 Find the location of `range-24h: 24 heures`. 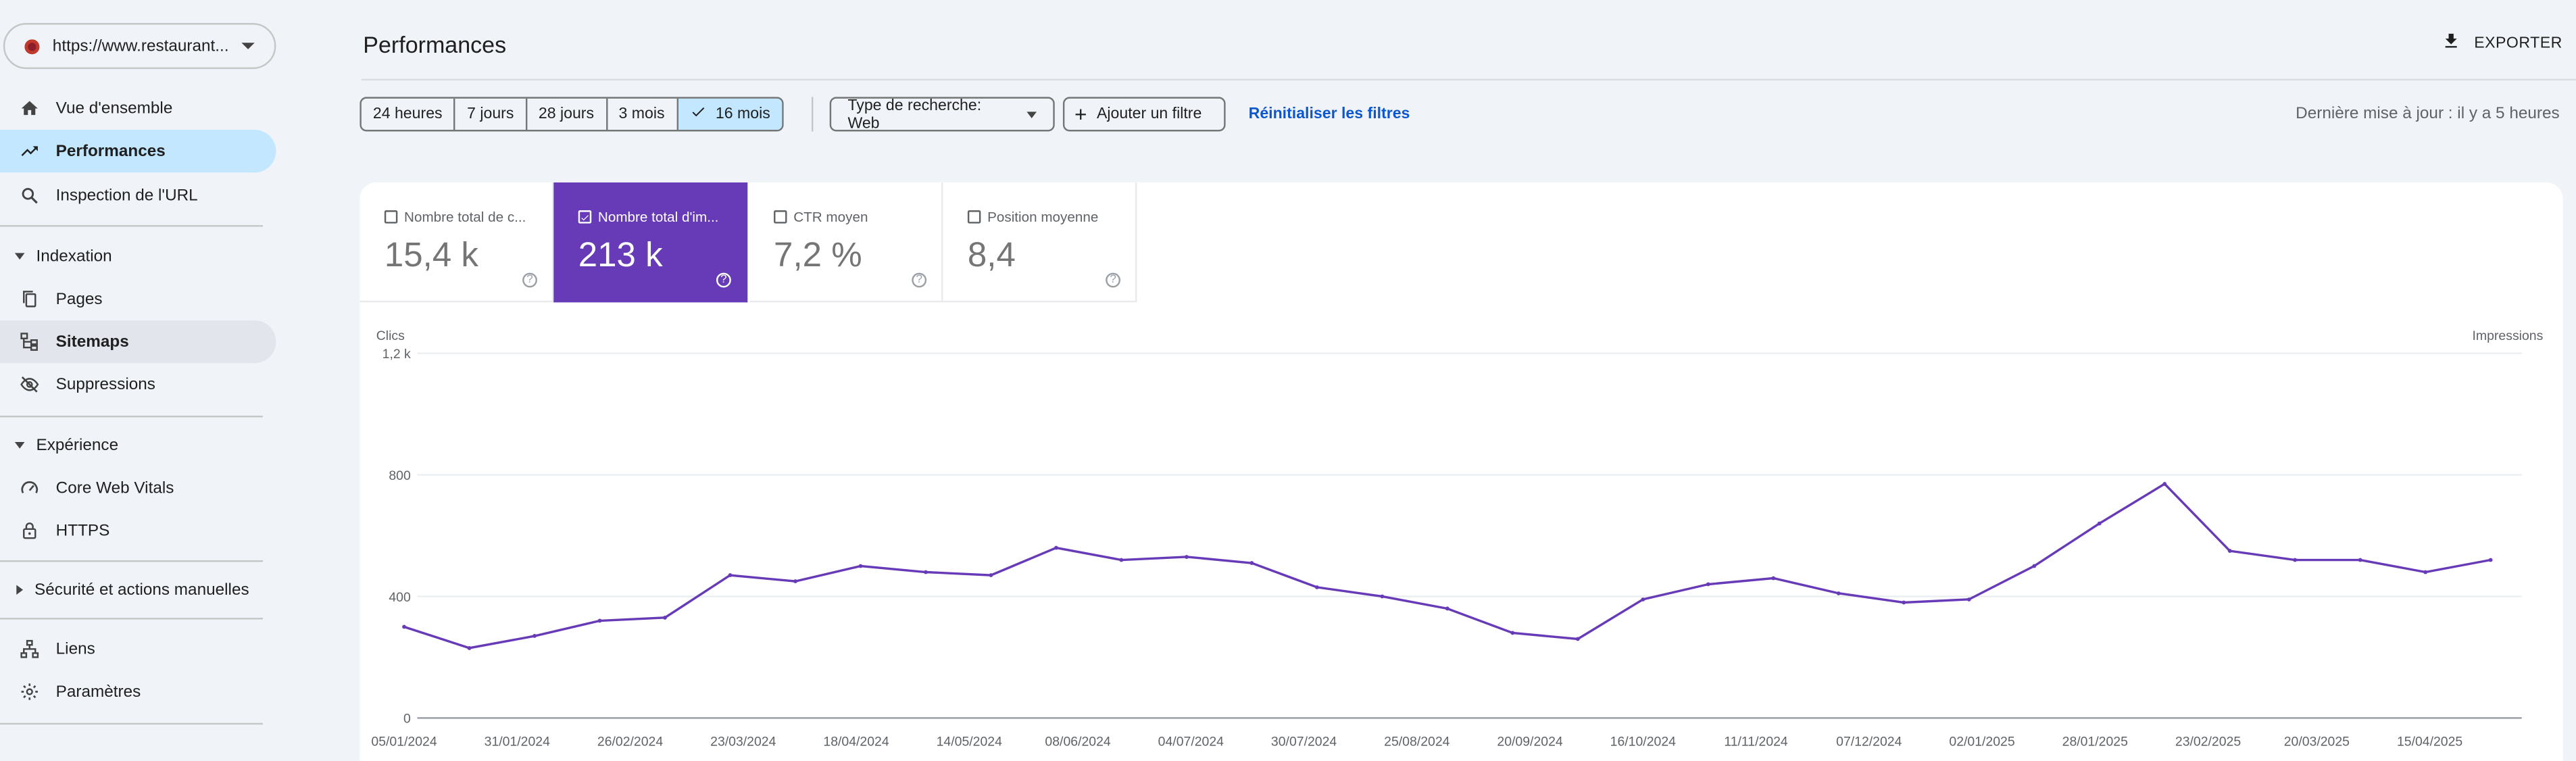

range-24h: 24 heures is located at coordinates (409, 114).